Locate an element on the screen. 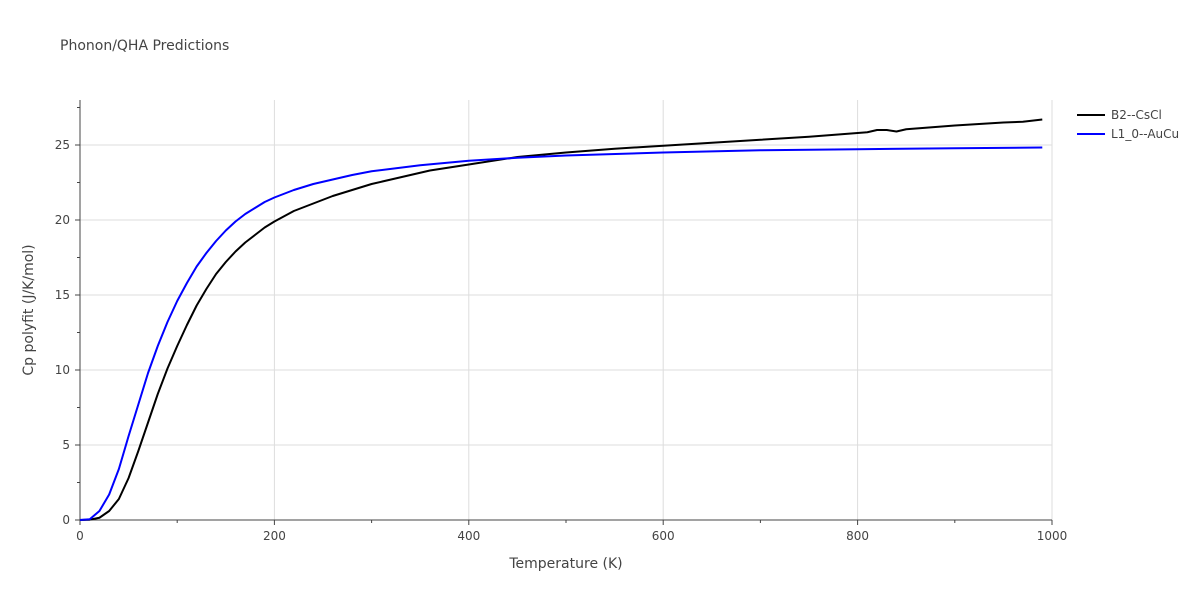  chart-title: Phonon/QHA Predictions is located at coordinates (144, 46).